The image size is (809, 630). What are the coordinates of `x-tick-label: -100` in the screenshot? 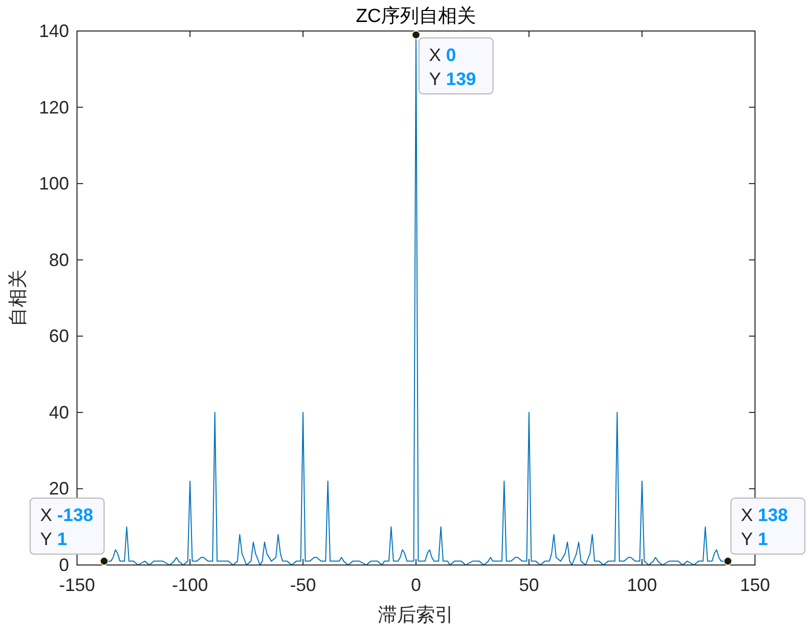 It's located at (190, 585).